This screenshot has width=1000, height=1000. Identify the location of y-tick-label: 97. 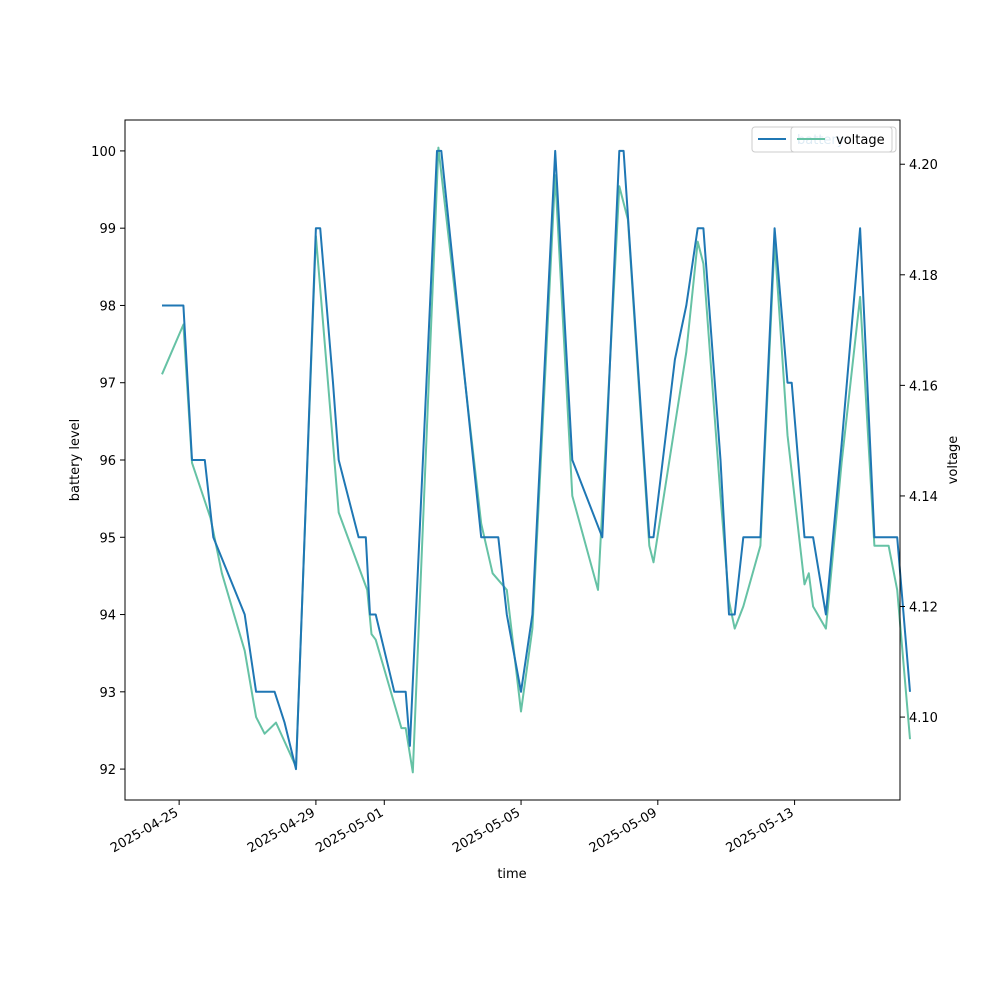
(107, 384).